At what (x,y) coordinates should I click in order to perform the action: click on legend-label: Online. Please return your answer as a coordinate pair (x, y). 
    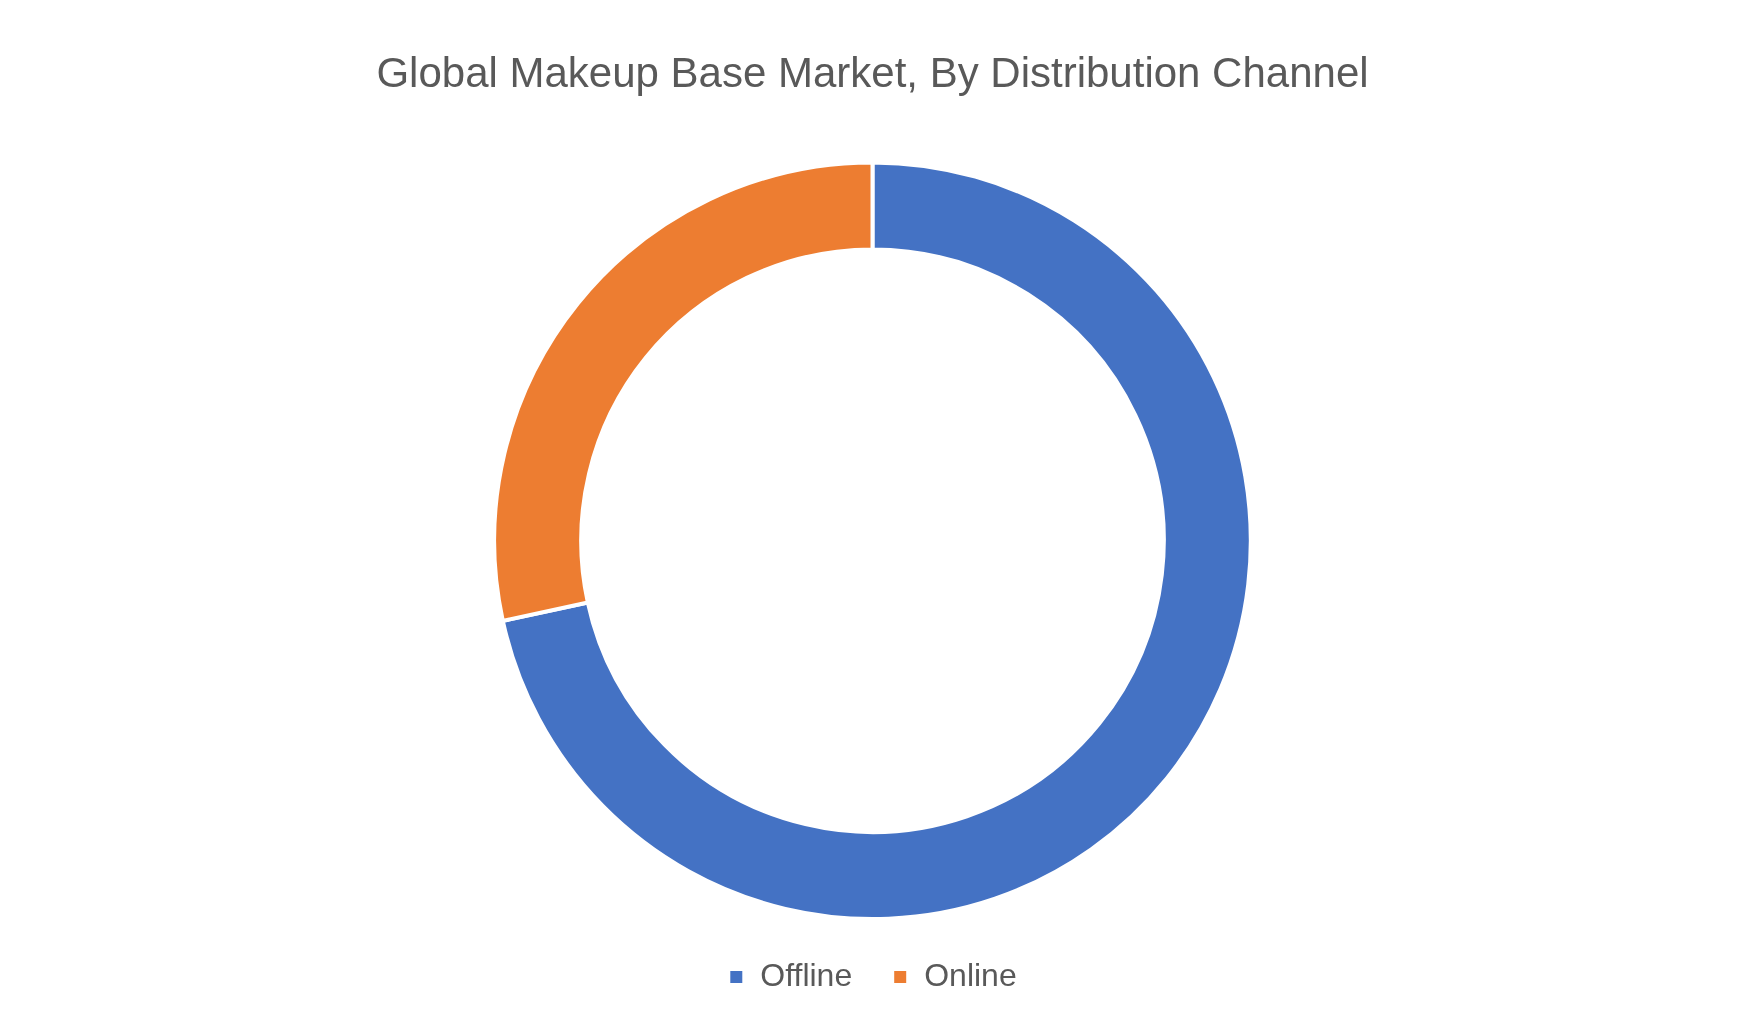
    Looking at the image, I should click on (970, 974).